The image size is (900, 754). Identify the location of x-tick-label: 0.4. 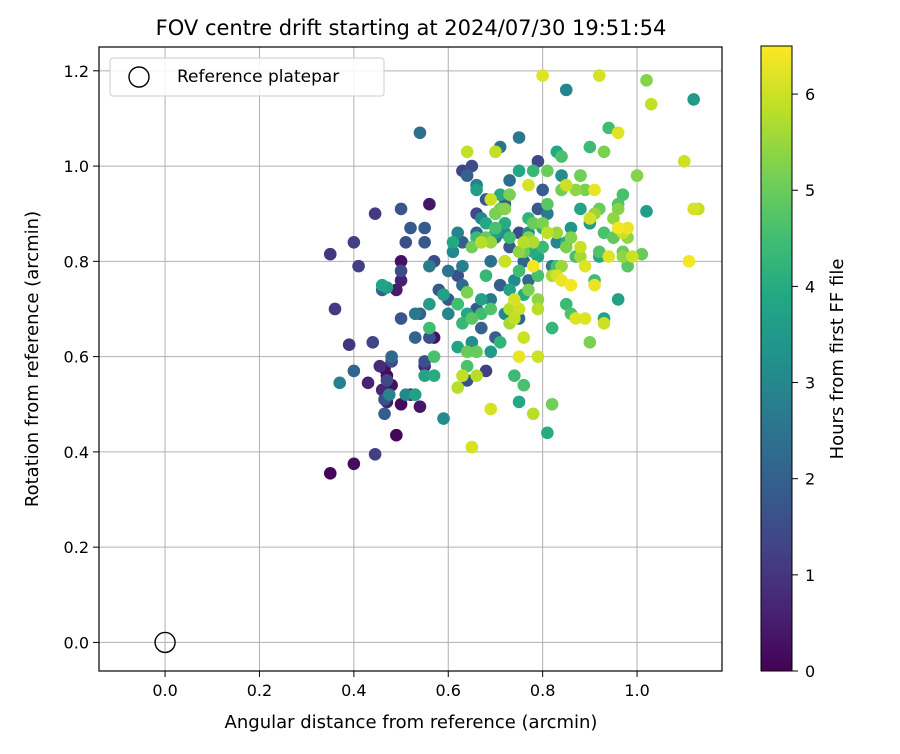
(353, 690).